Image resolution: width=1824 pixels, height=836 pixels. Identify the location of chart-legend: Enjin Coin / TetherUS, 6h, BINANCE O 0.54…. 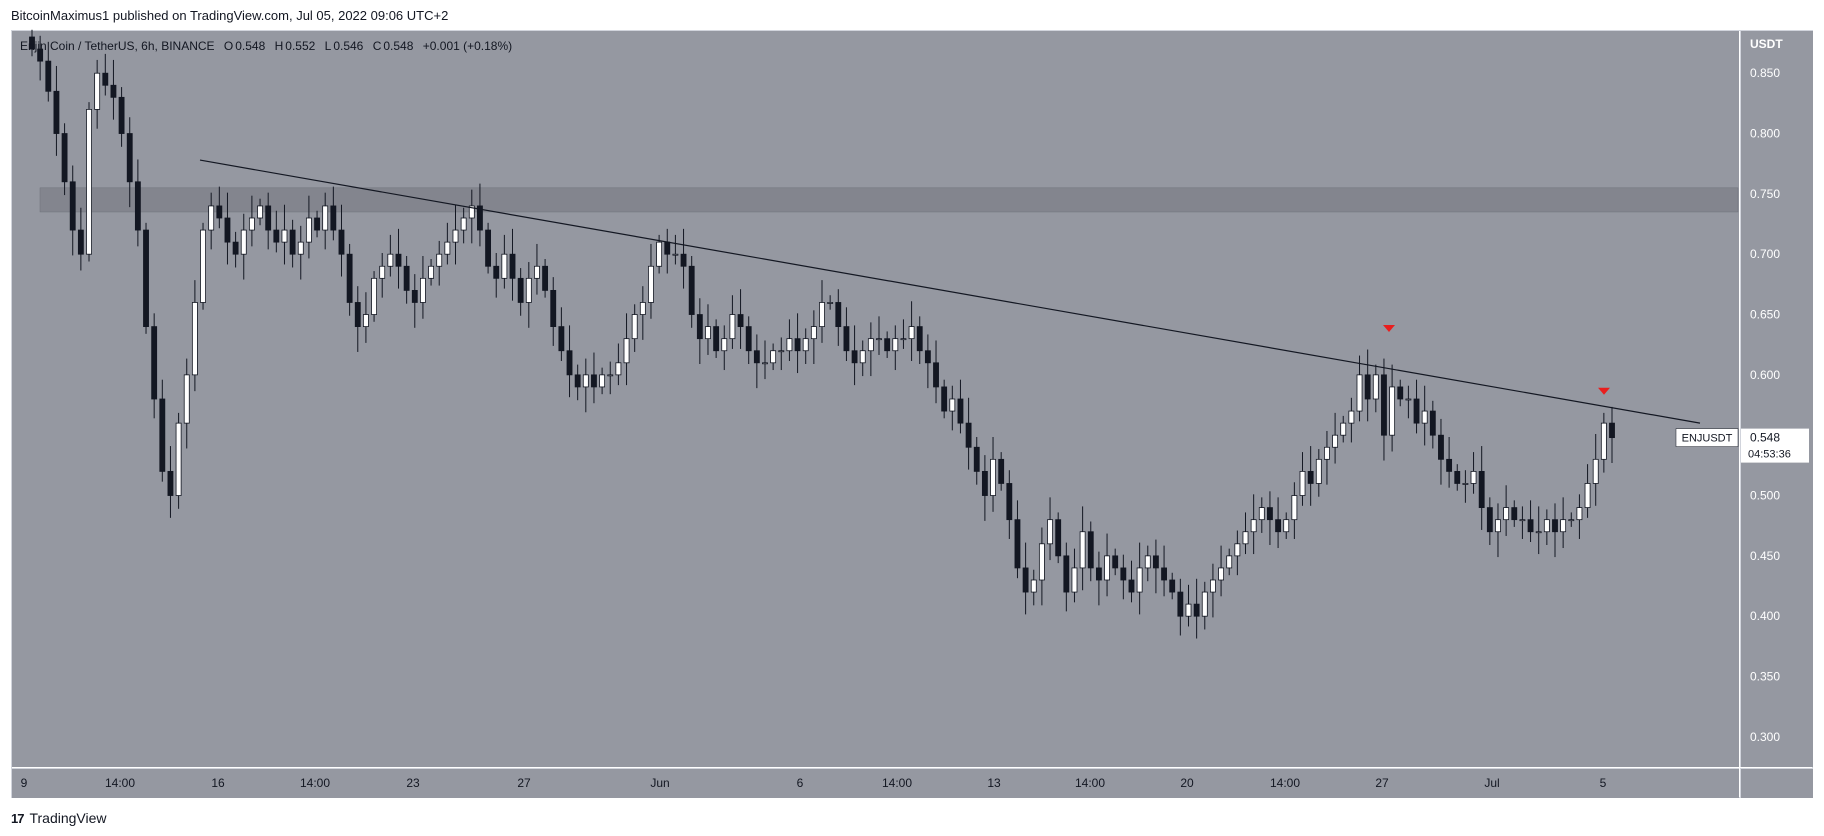
(266, 46).